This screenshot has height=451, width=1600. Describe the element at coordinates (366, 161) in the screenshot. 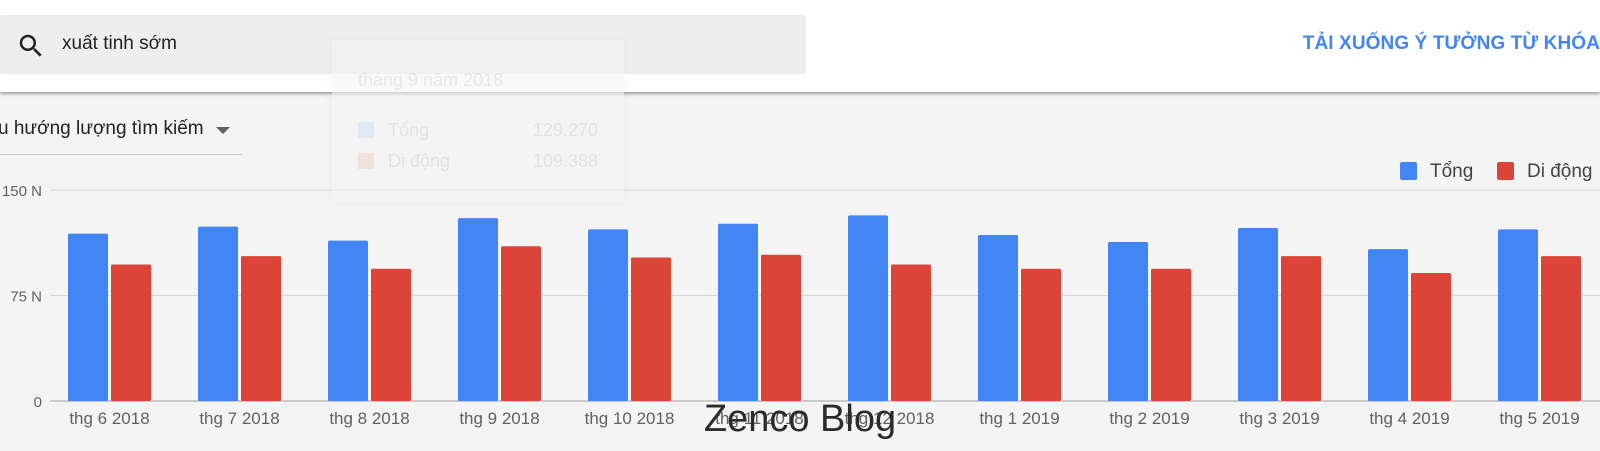

I see `tooltip-swatch-mobile` at that location.